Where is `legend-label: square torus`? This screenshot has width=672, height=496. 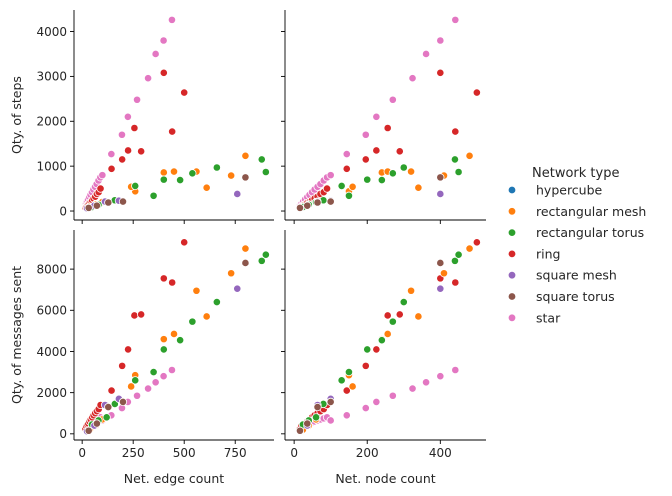
legend-label: square torus is located at coordinates (575, 296).